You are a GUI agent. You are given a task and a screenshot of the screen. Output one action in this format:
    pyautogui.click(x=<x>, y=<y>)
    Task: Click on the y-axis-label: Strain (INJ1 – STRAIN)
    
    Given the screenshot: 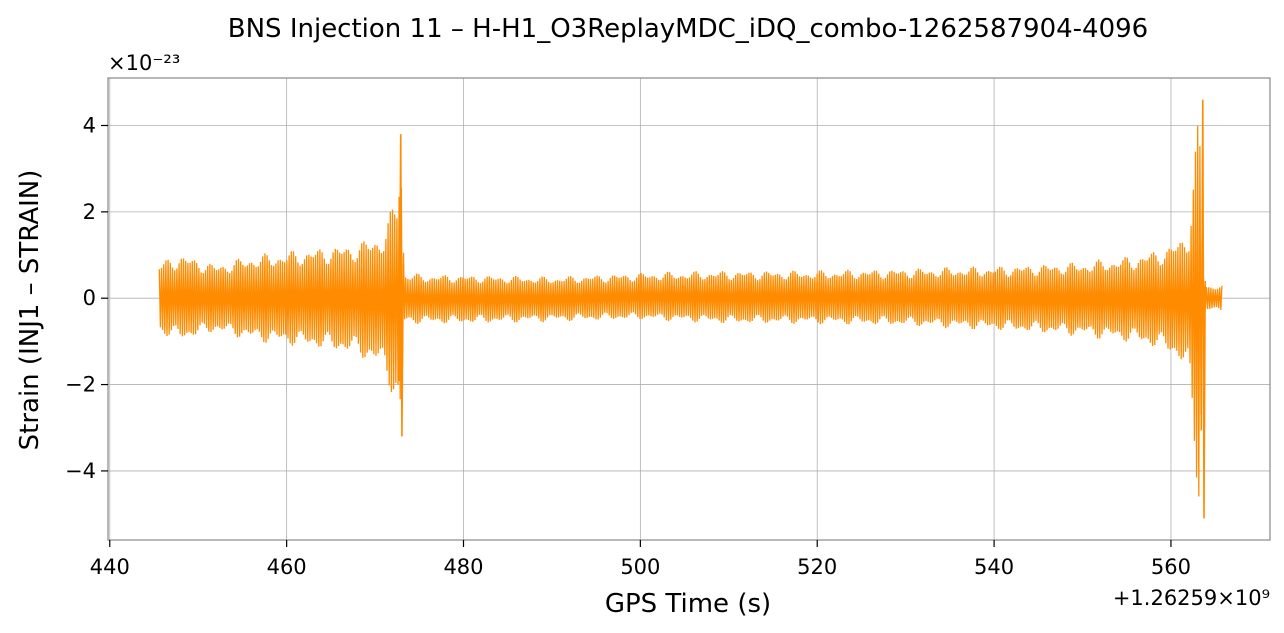 What is the action you would take?
    pyautogui.click(x=30, y=310)
    